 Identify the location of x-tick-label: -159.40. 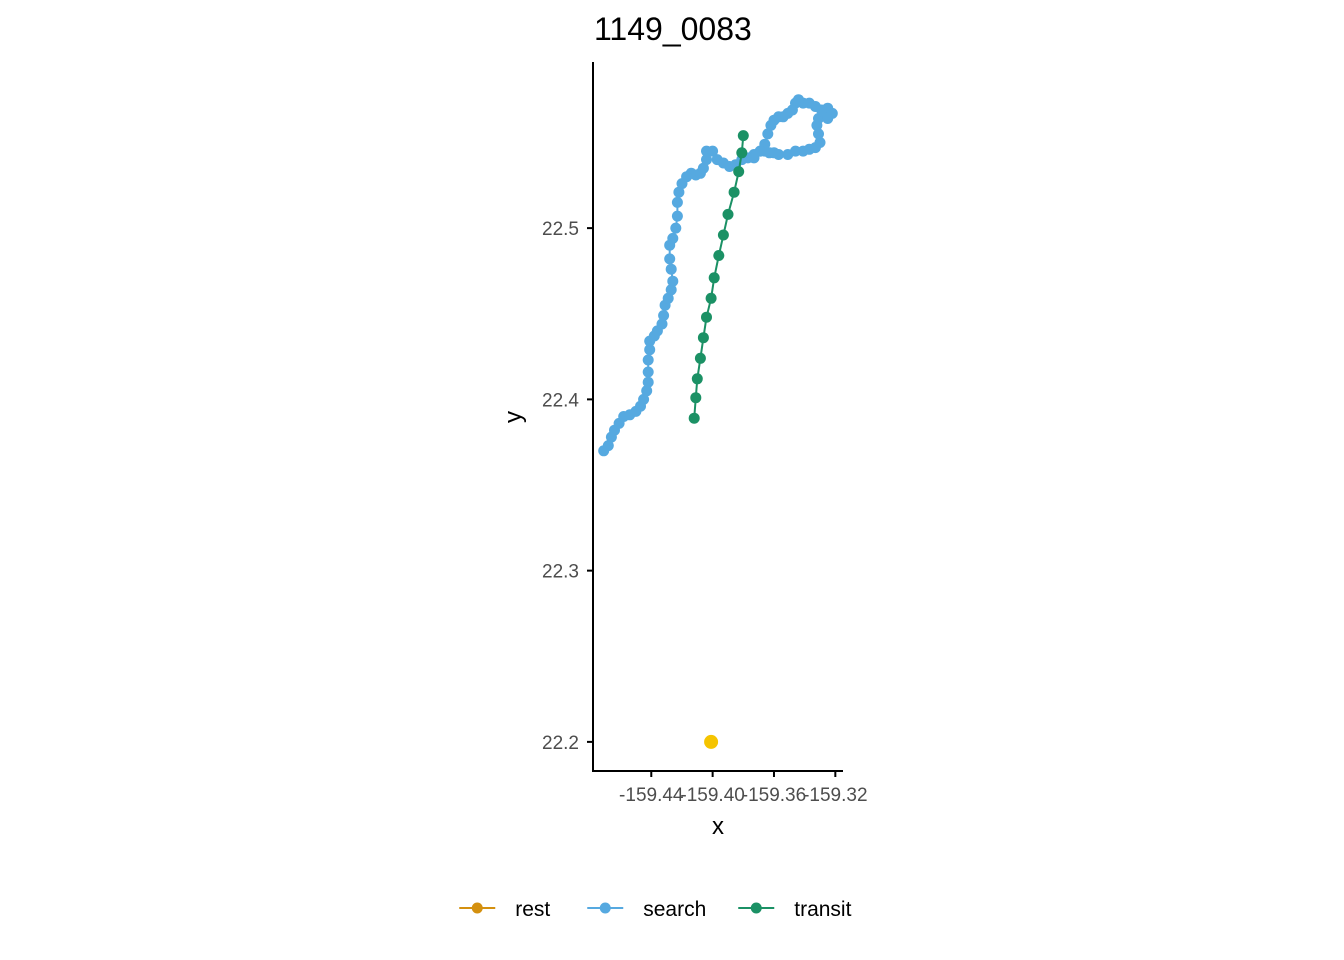
(712, 795).